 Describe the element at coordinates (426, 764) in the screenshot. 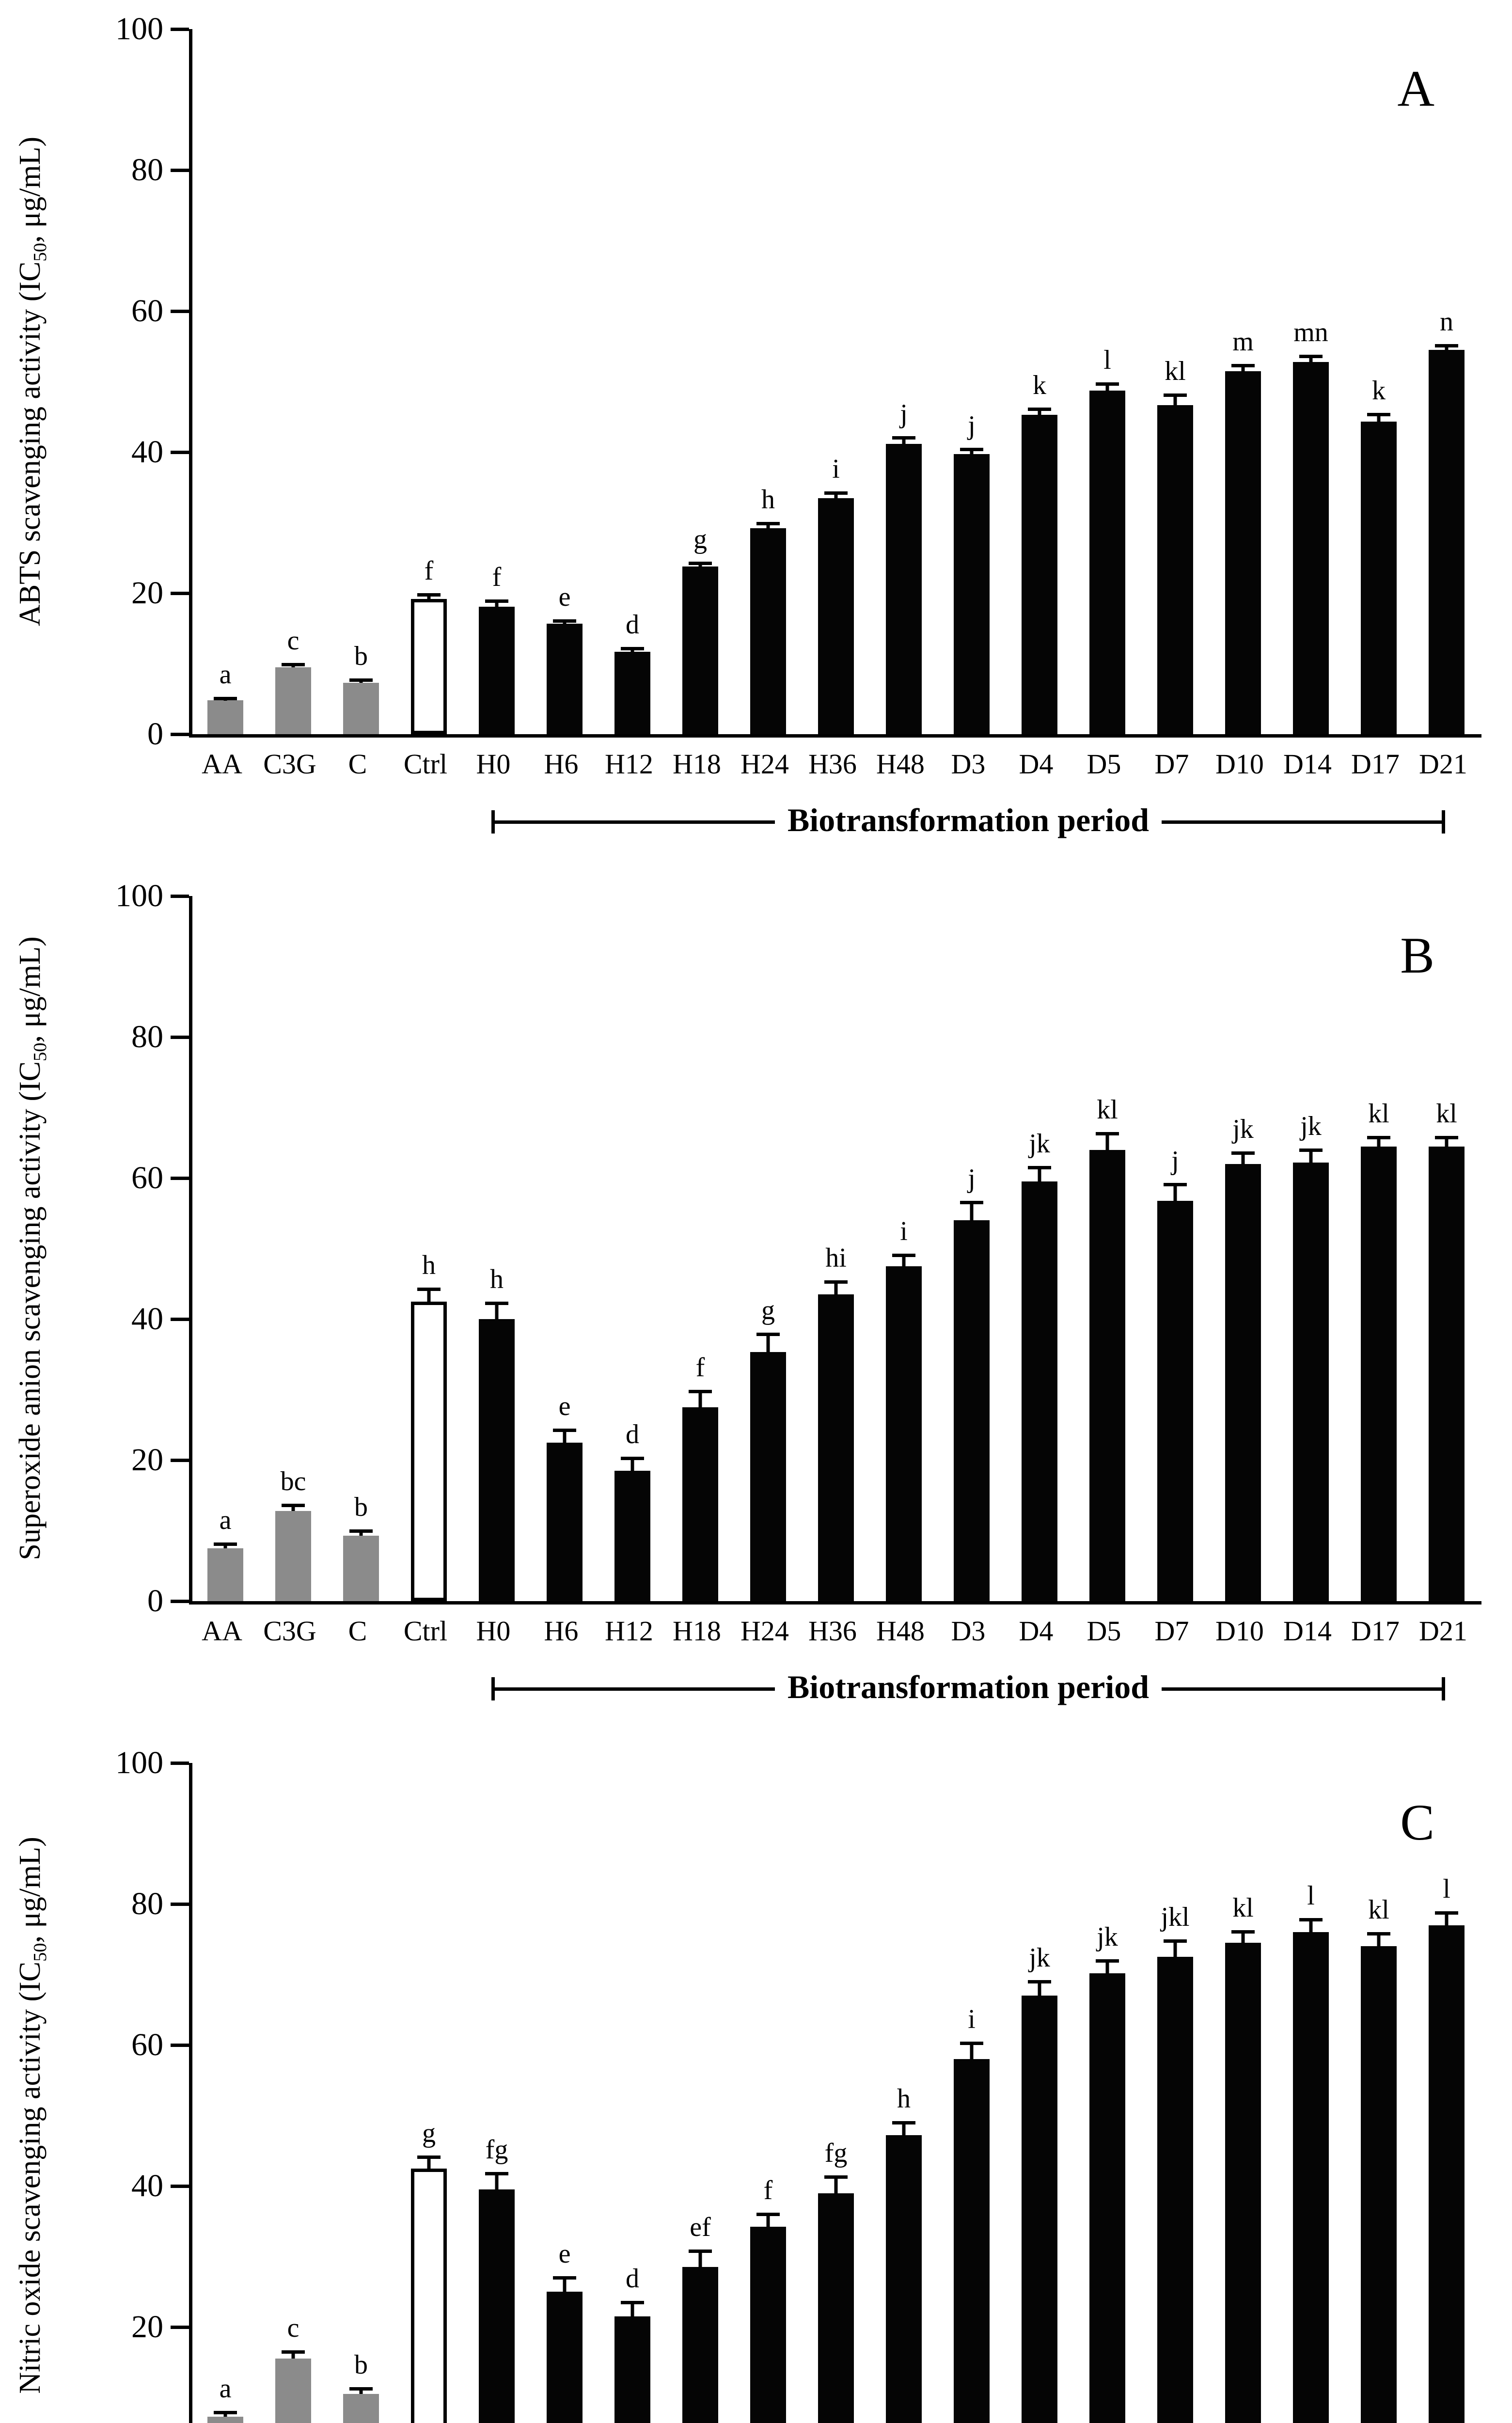

I see `x-tick-label: Ctrl` at that location.